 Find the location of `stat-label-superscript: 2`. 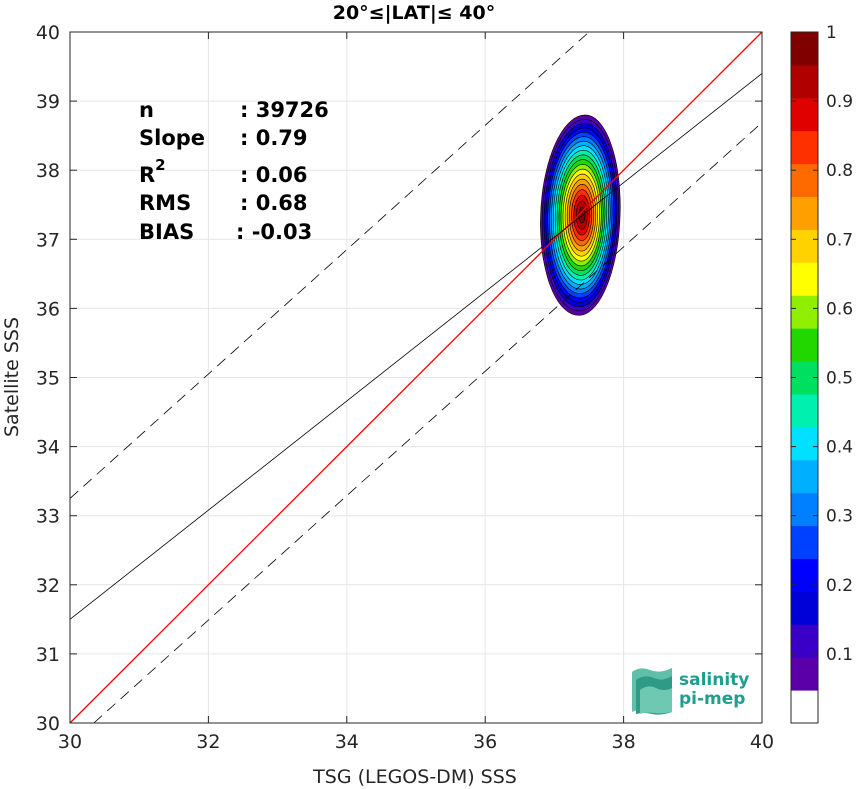

stat-label-superscript: 2 is located at coordinates (160, 165).